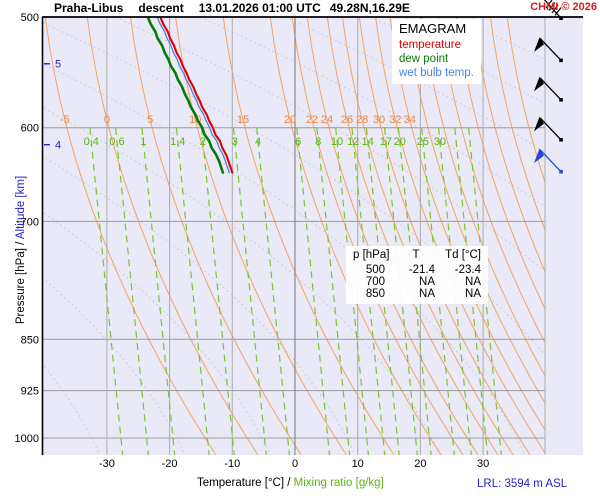 The height and width of the screenshot is (500, 600). I want to click on pressure-axis-label: Pressure [hPa], so click(21, 286).